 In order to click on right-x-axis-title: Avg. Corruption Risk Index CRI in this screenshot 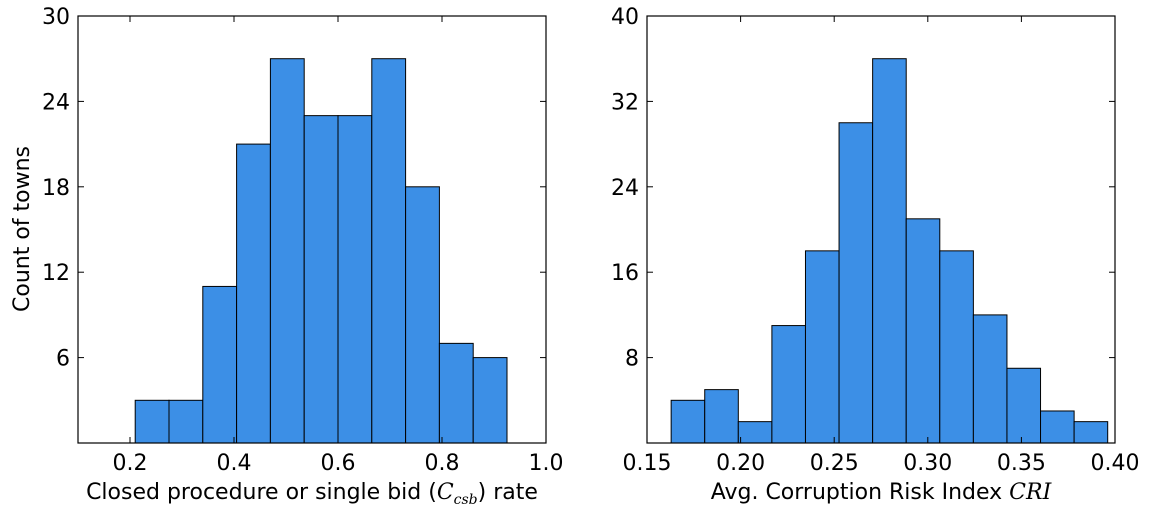, I will do `click(882, 492)`.